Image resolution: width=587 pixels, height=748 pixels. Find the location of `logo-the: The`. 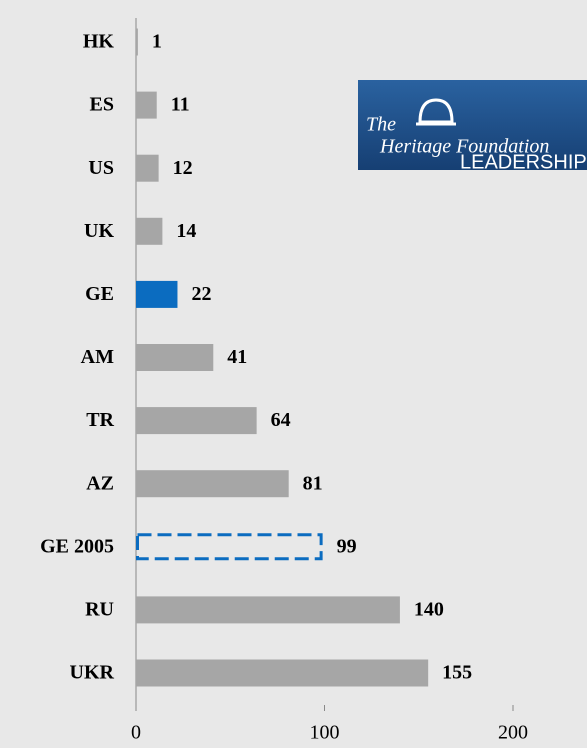

logo-the: The is located at coordinates (381, 125).